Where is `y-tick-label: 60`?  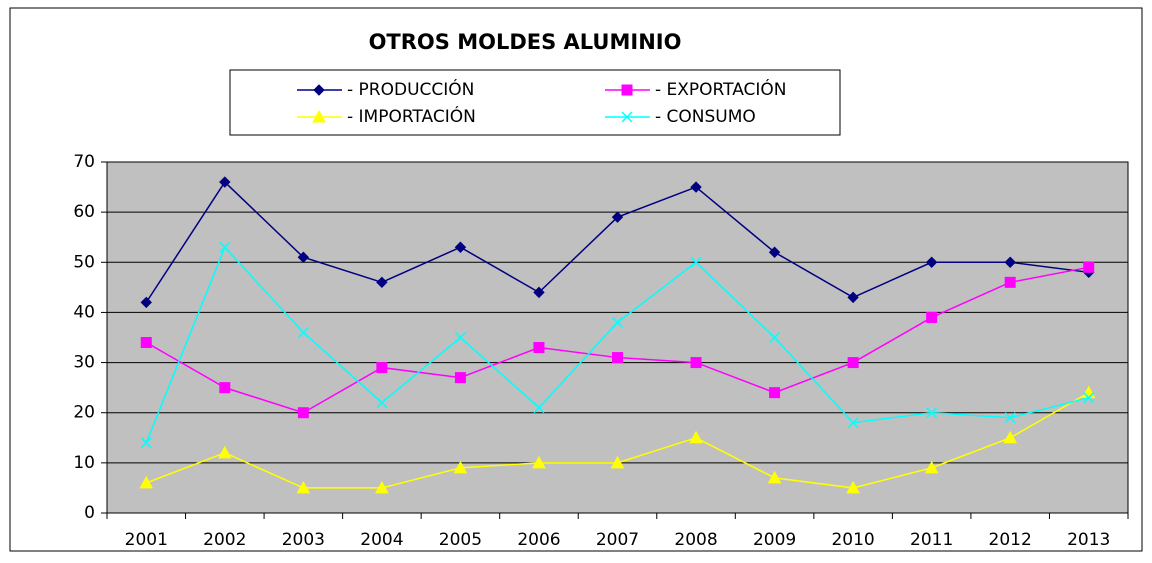
y-tick-label: 60 is located at coordinates (84, 212).